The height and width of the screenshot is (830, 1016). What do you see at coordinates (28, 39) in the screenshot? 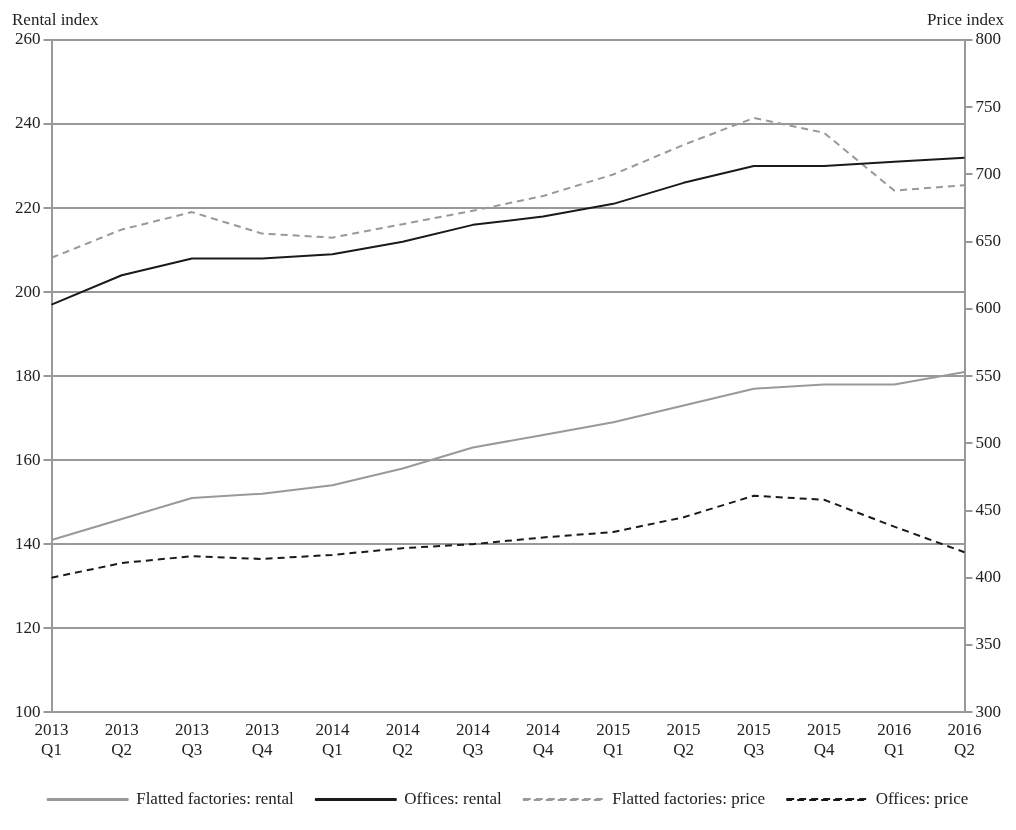
I see `y-tick-label: 260` at bounding box center [28, 39].